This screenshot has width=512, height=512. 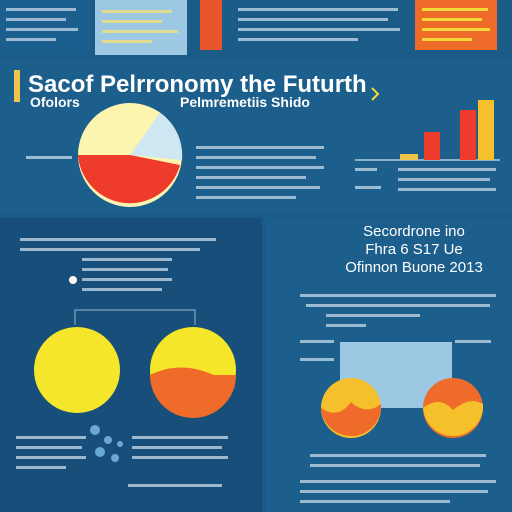 What do you see at coordinates (414, 249) in the screenshot?
I see `title-line: Fhra 6 S17 Ue` at bounding box center [414, 249].